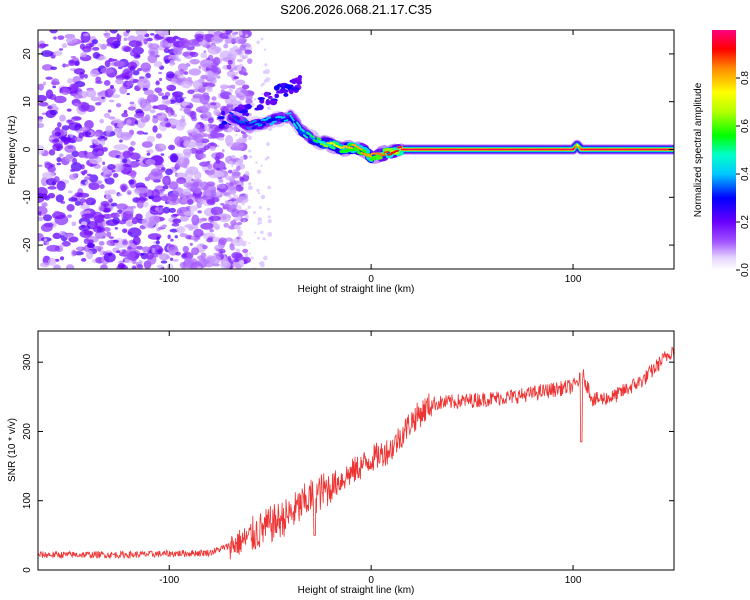 This screenshot has height=600, width=750. I want to click on colorbar-tick-label: 0.4, so click(745, 174).